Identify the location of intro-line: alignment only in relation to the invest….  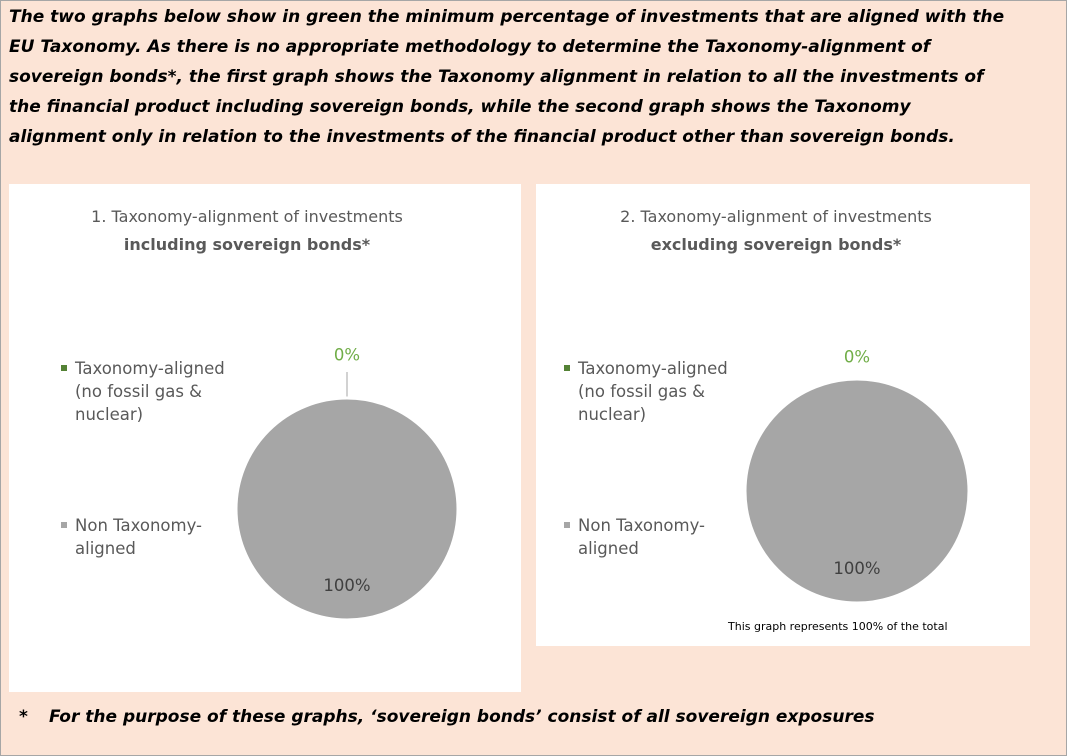
(482, 137).